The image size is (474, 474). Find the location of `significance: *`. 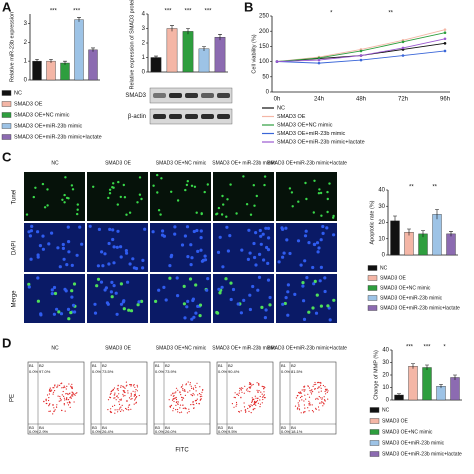

significance: * is located at coordinates (444, 348).